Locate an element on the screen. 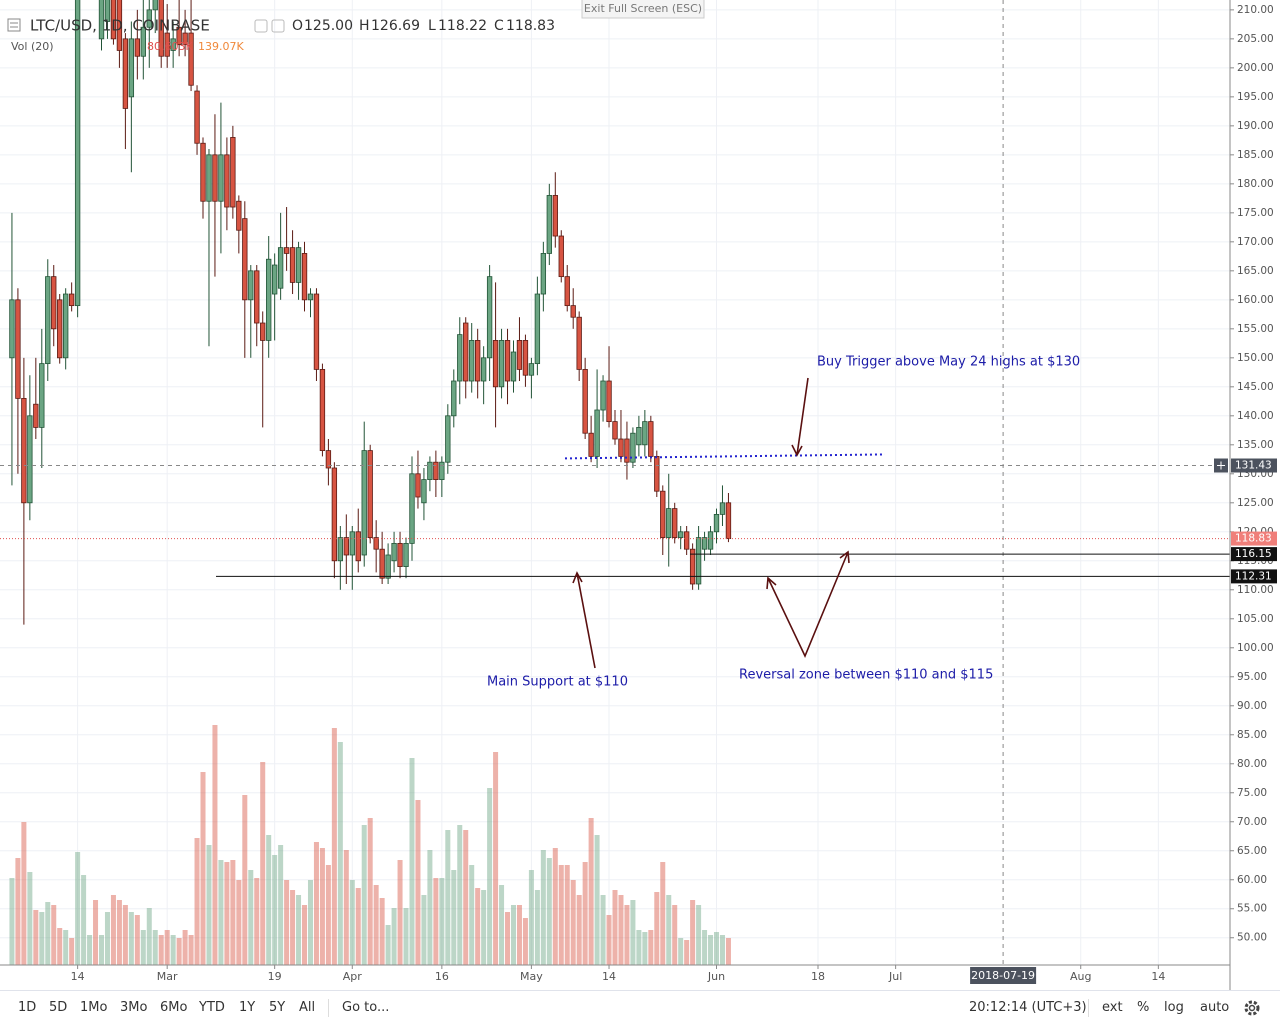 The height and width of the screenshot is (1025, 1280). ohlc-value: 125.00 is located at coordinates (328, 26).